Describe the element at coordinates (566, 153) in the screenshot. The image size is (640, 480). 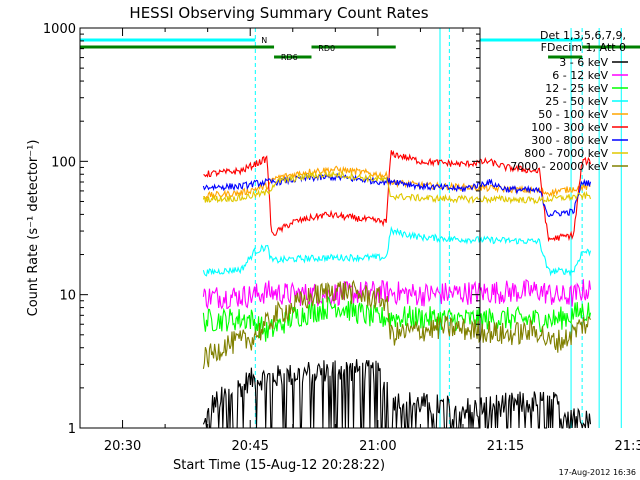
I see `legend-entry-label: 800 - 7000 keV` at that location.